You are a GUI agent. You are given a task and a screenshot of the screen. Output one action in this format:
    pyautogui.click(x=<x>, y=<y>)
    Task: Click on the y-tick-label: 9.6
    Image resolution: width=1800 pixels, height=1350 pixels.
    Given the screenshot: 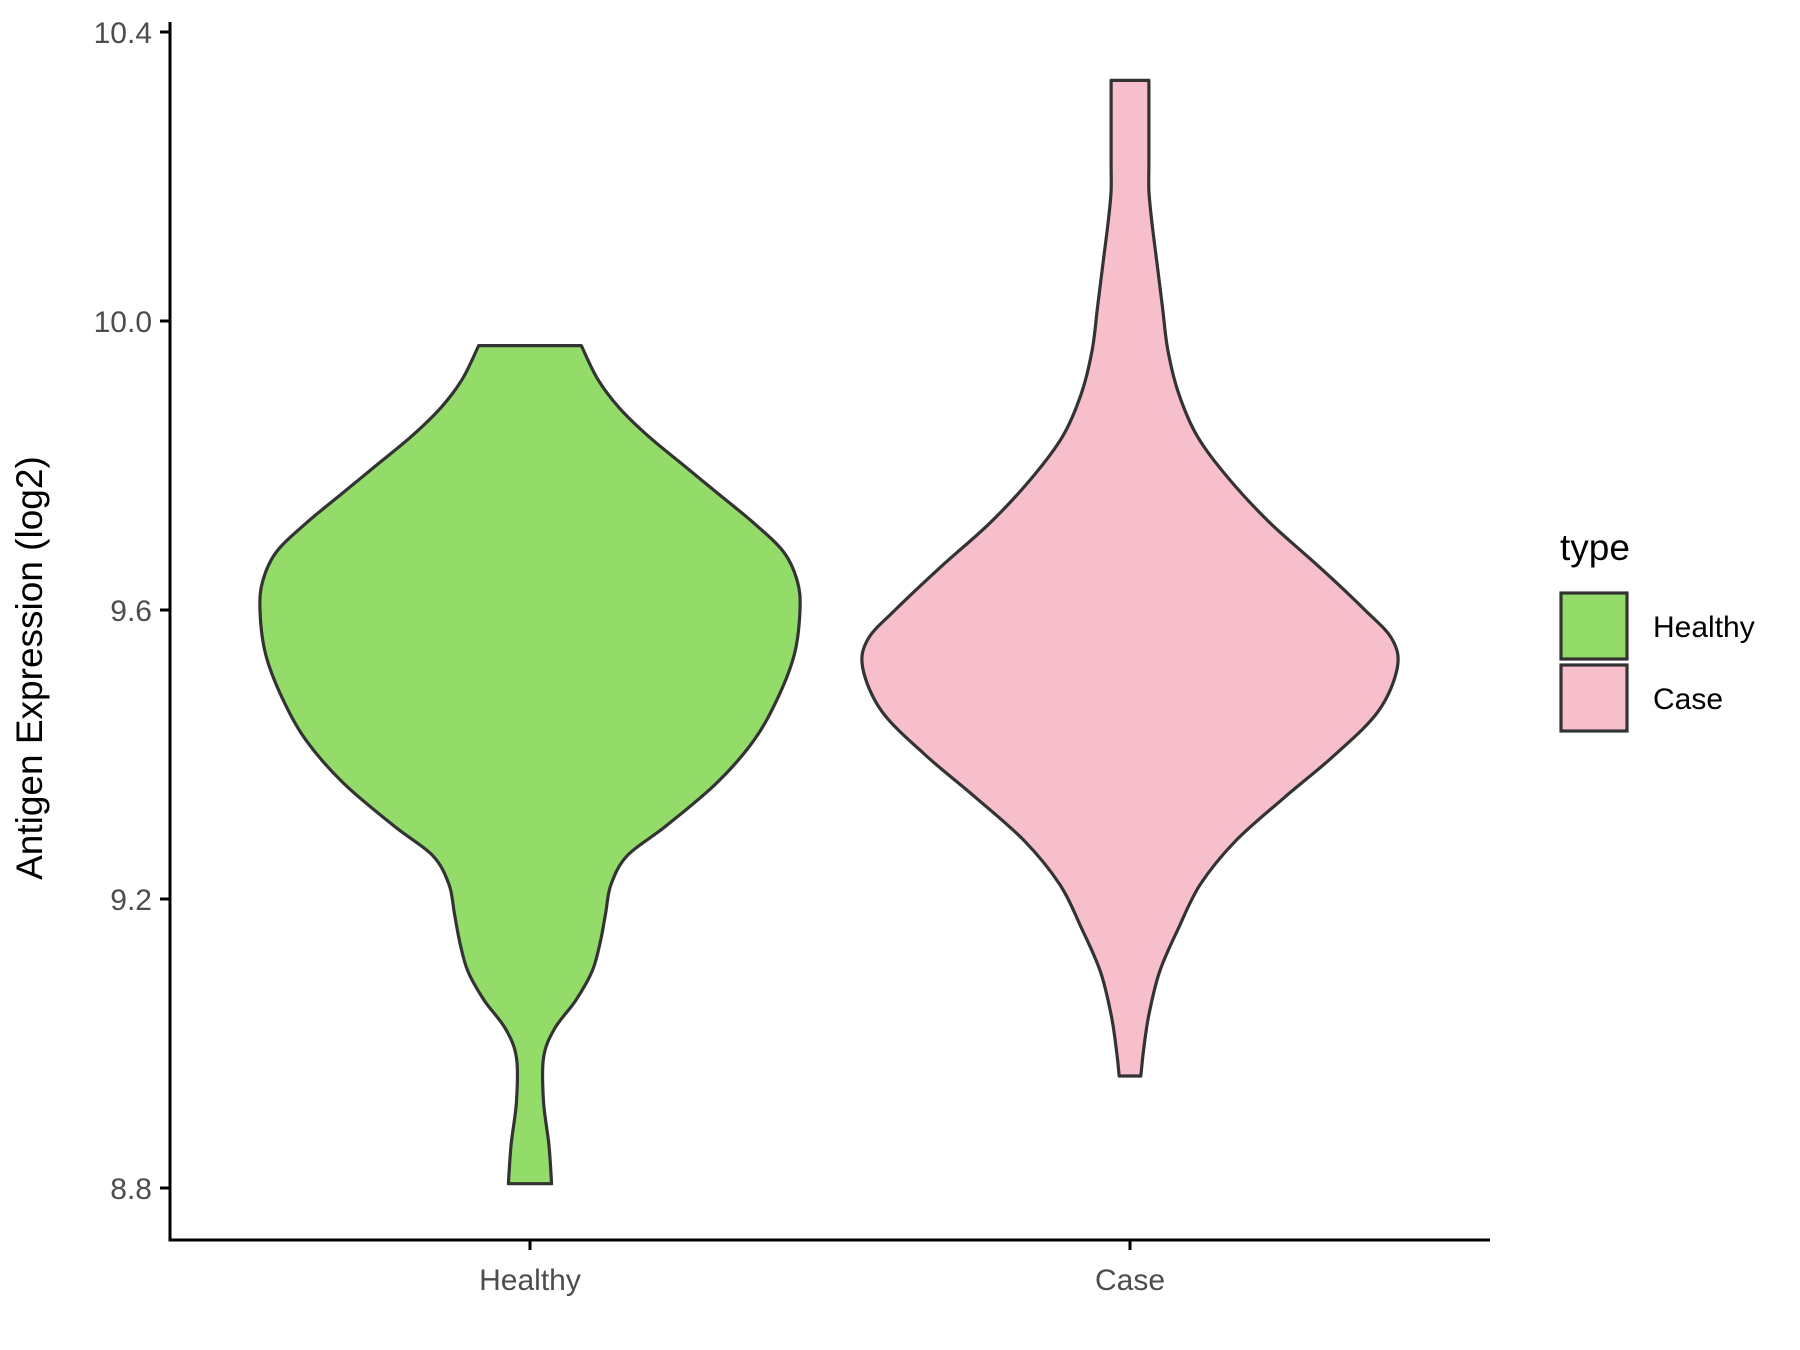 What is the action you would take?
    pyautogui.click(x=131, y=611)
    